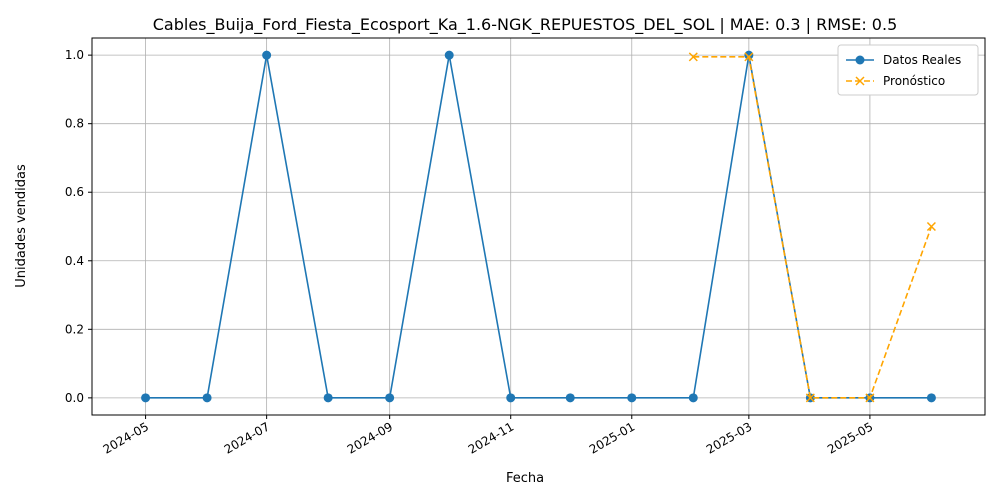  What do you see at coordinates (525, 478) in the screenshot?
I see `x-axis-label: Fecha` at bounding box center [525, 478].